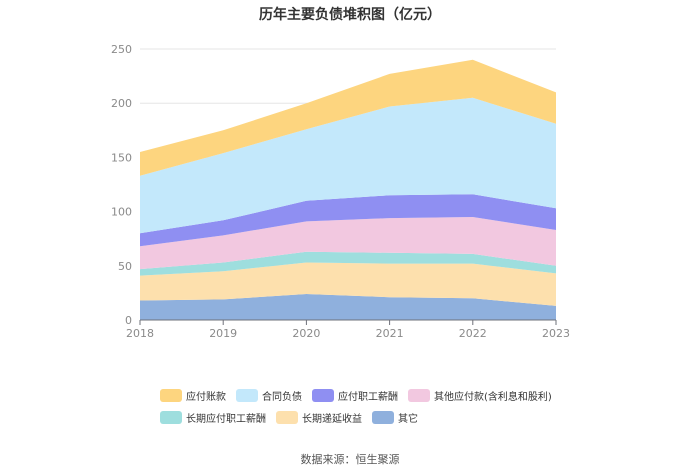  Describe the element at coordinates (121, 103) in the screenshot. I see `y-tick-label: 200` at that location.